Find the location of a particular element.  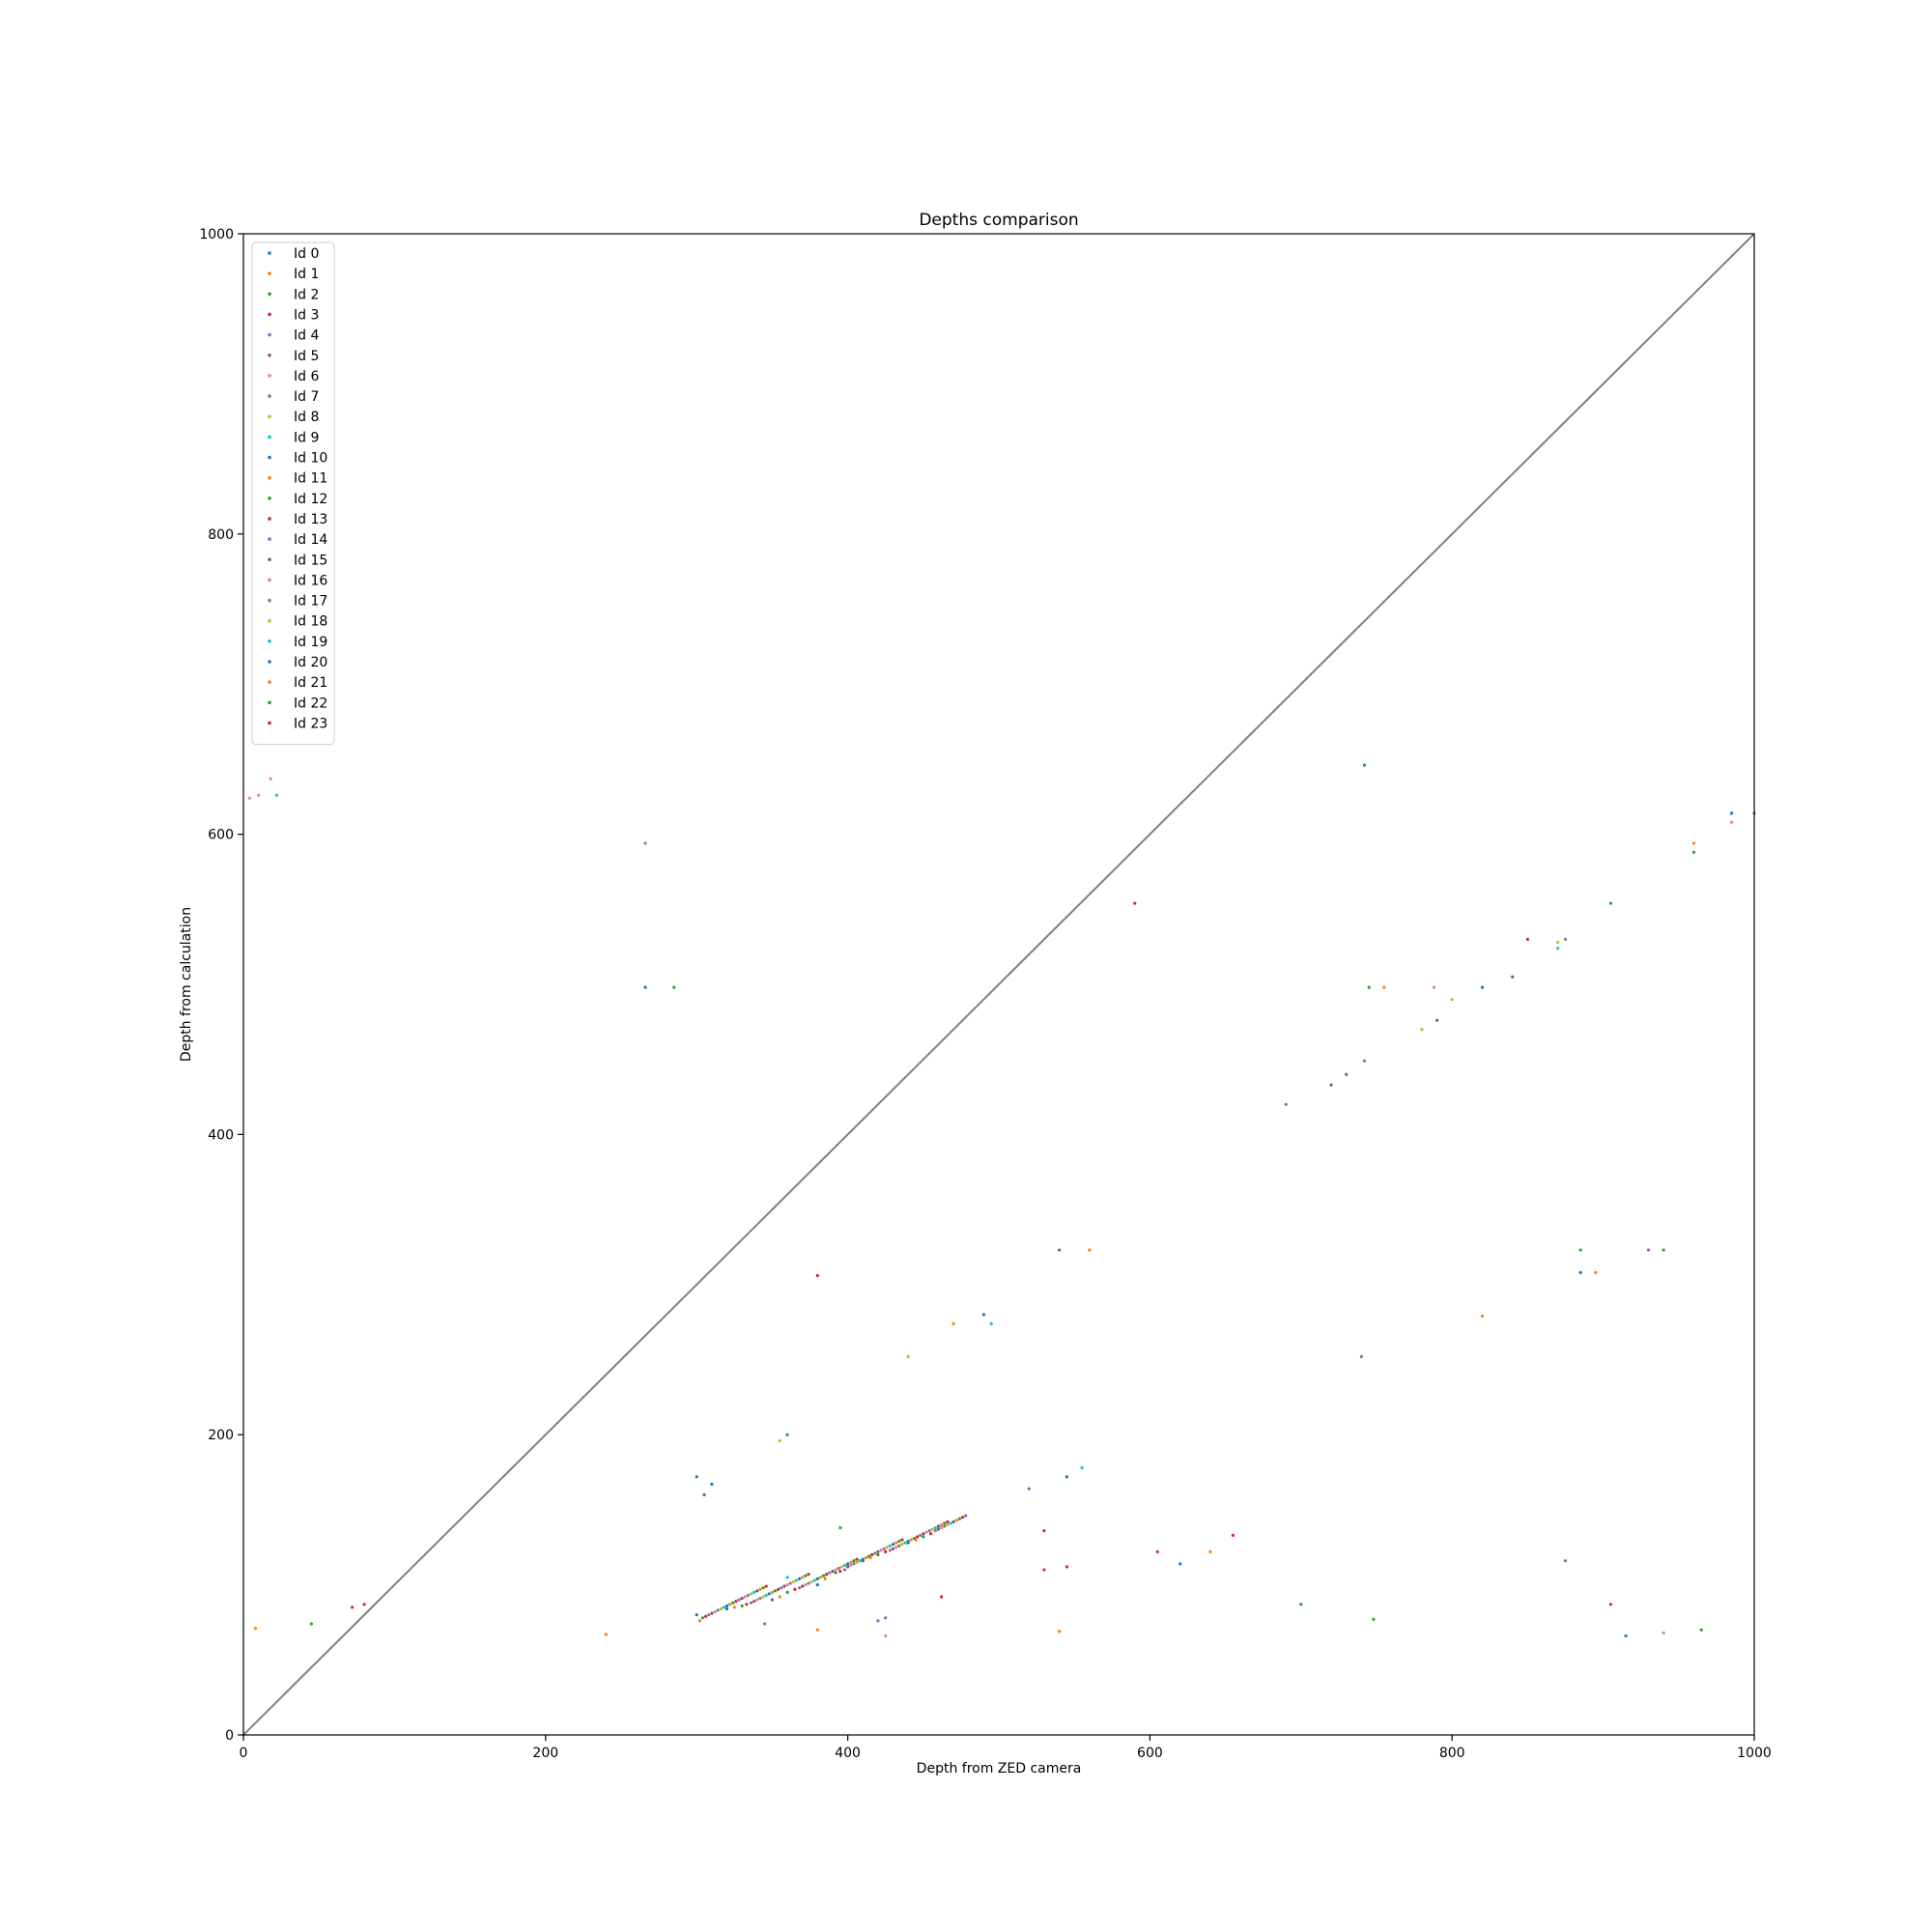

x-tick-label: 1000 is located at coordinates (1754, 1753).